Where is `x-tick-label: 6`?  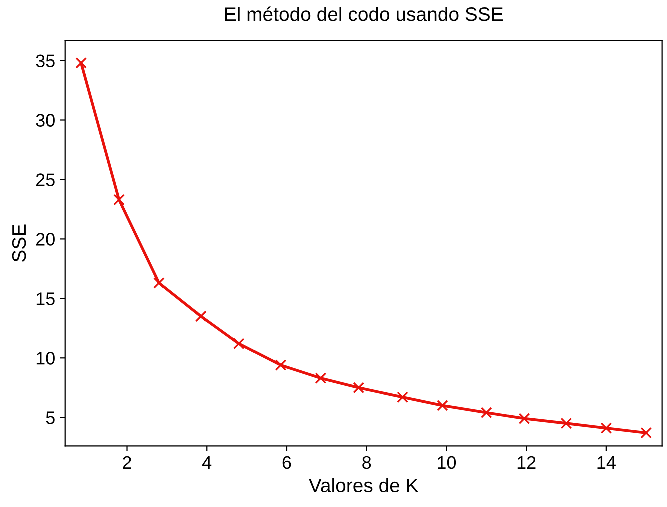
x-tick-label: 6 is located at coordinates (287, 463).